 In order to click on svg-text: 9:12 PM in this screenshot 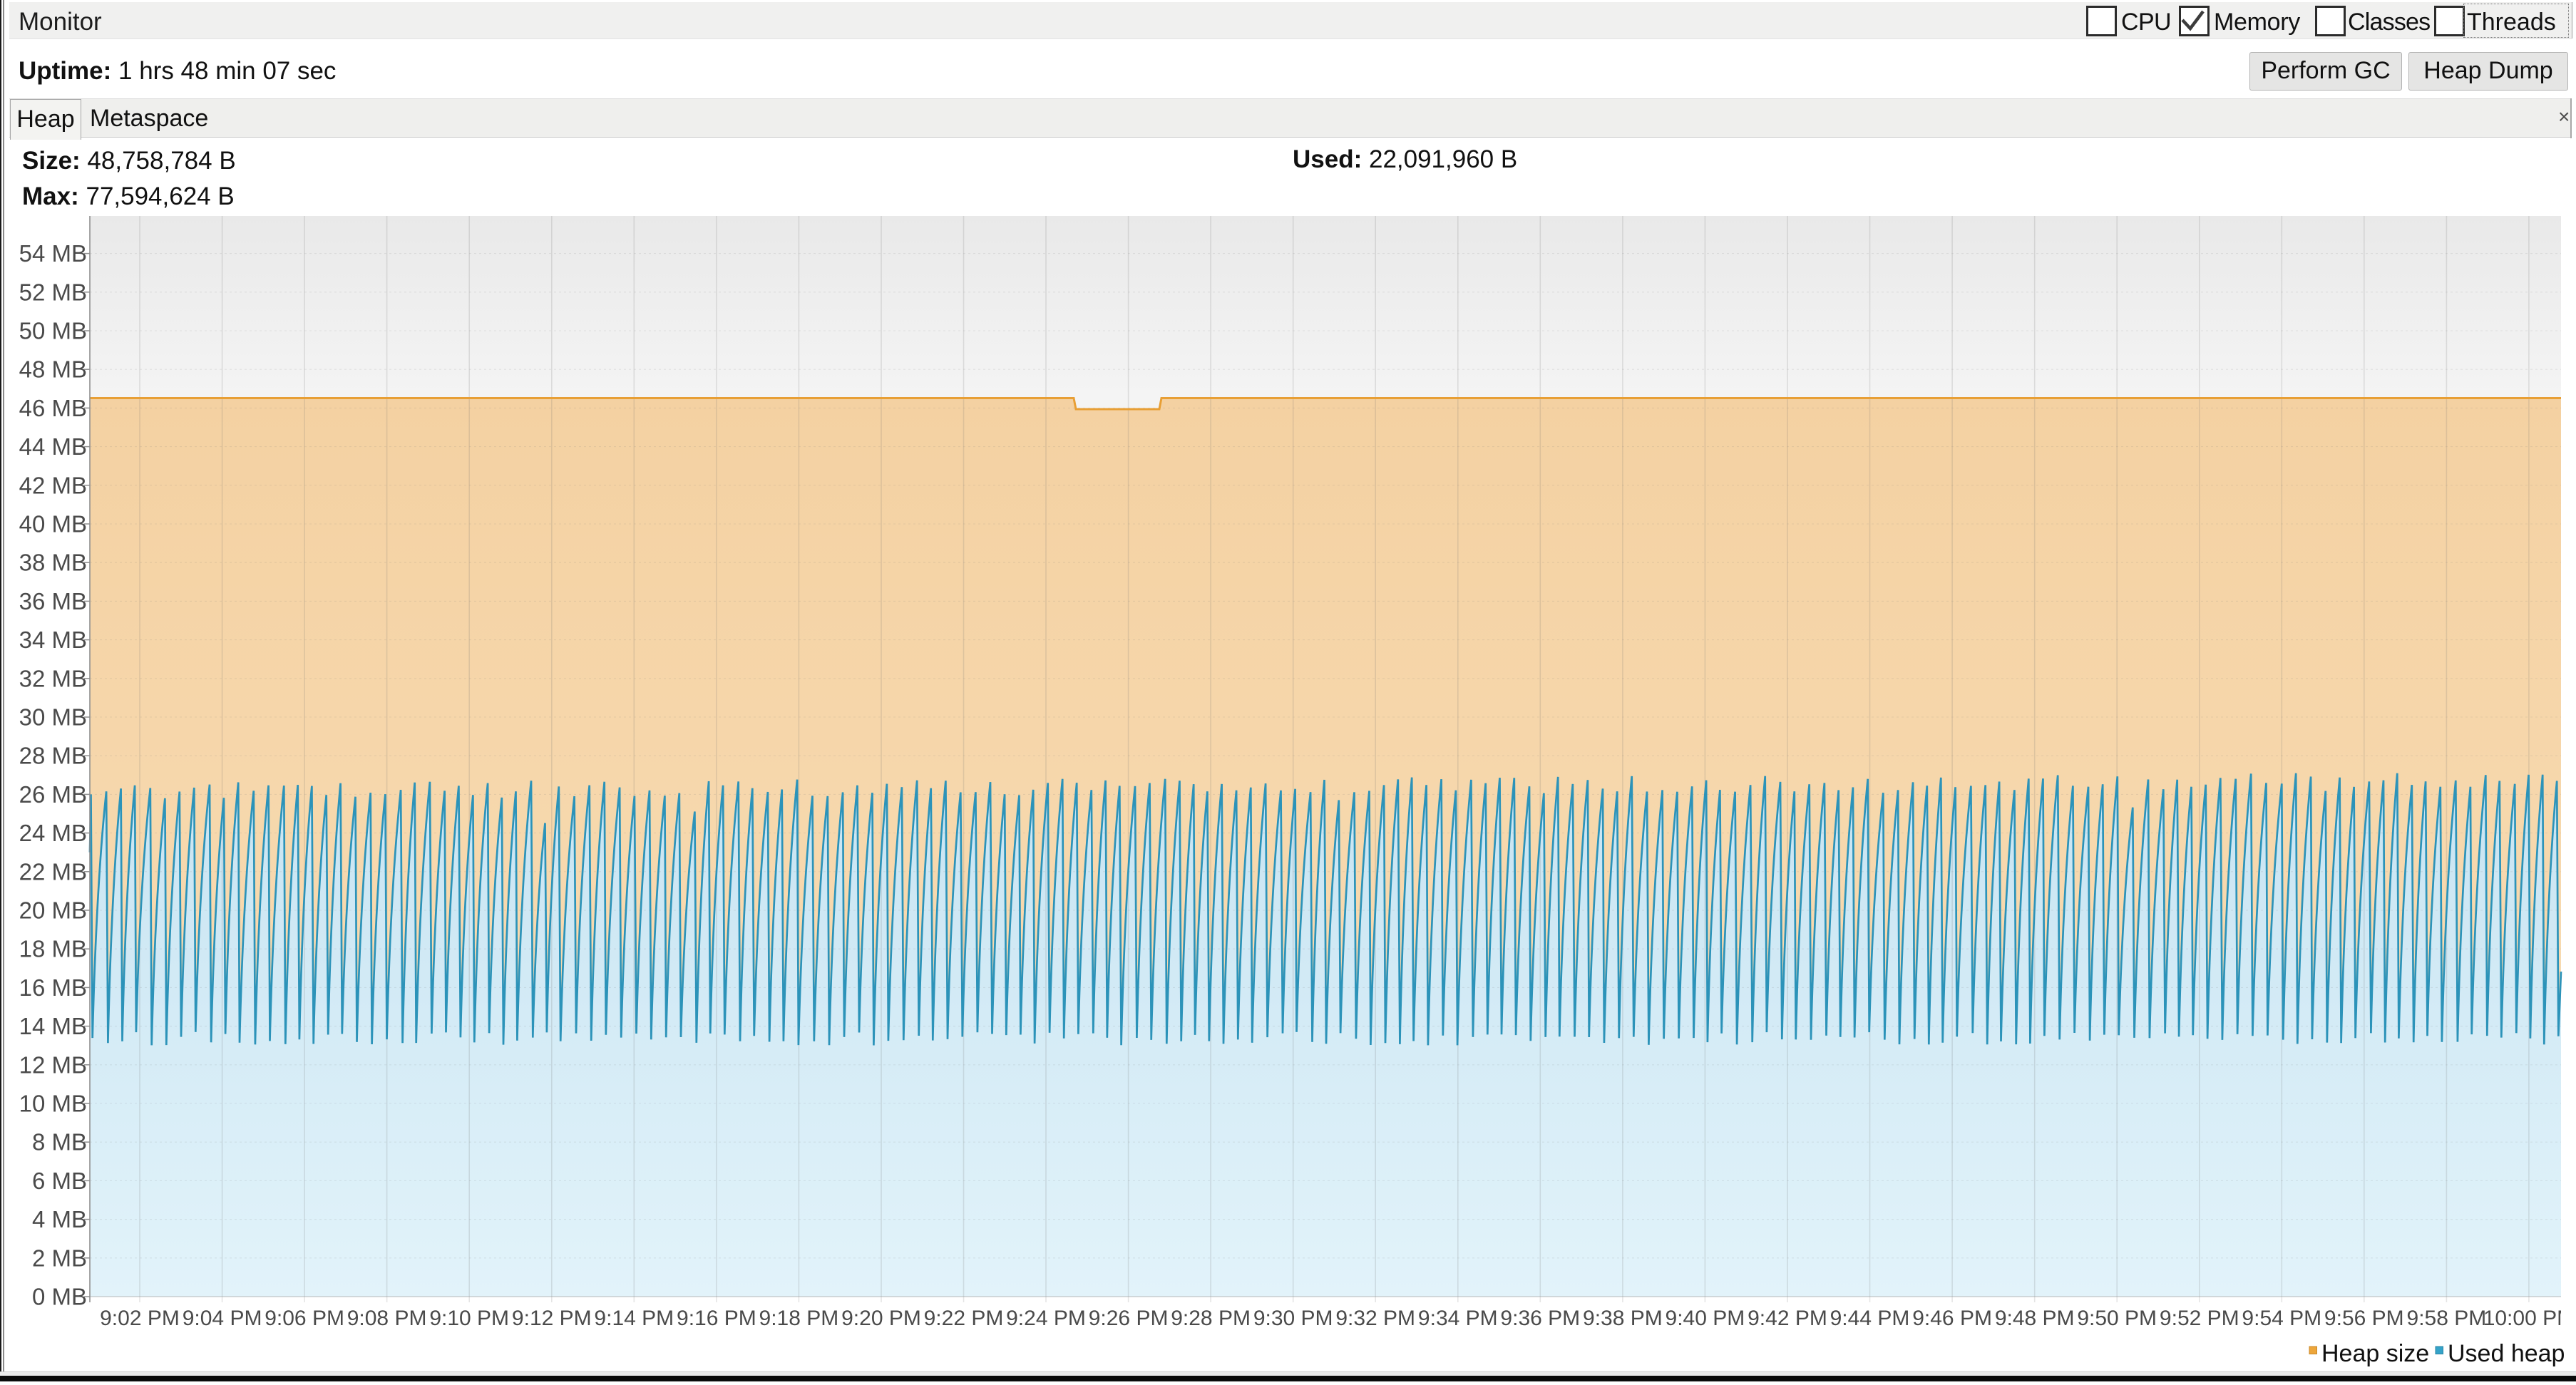, I will do `click(552, 1318)`.